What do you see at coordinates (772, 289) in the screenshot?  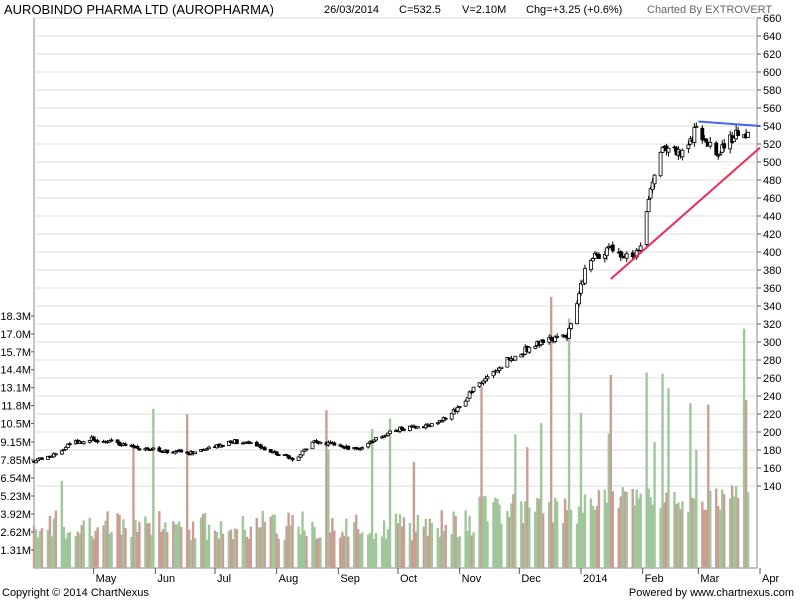 I see `price-tick-label: 360` at bounding box center [772, 289].